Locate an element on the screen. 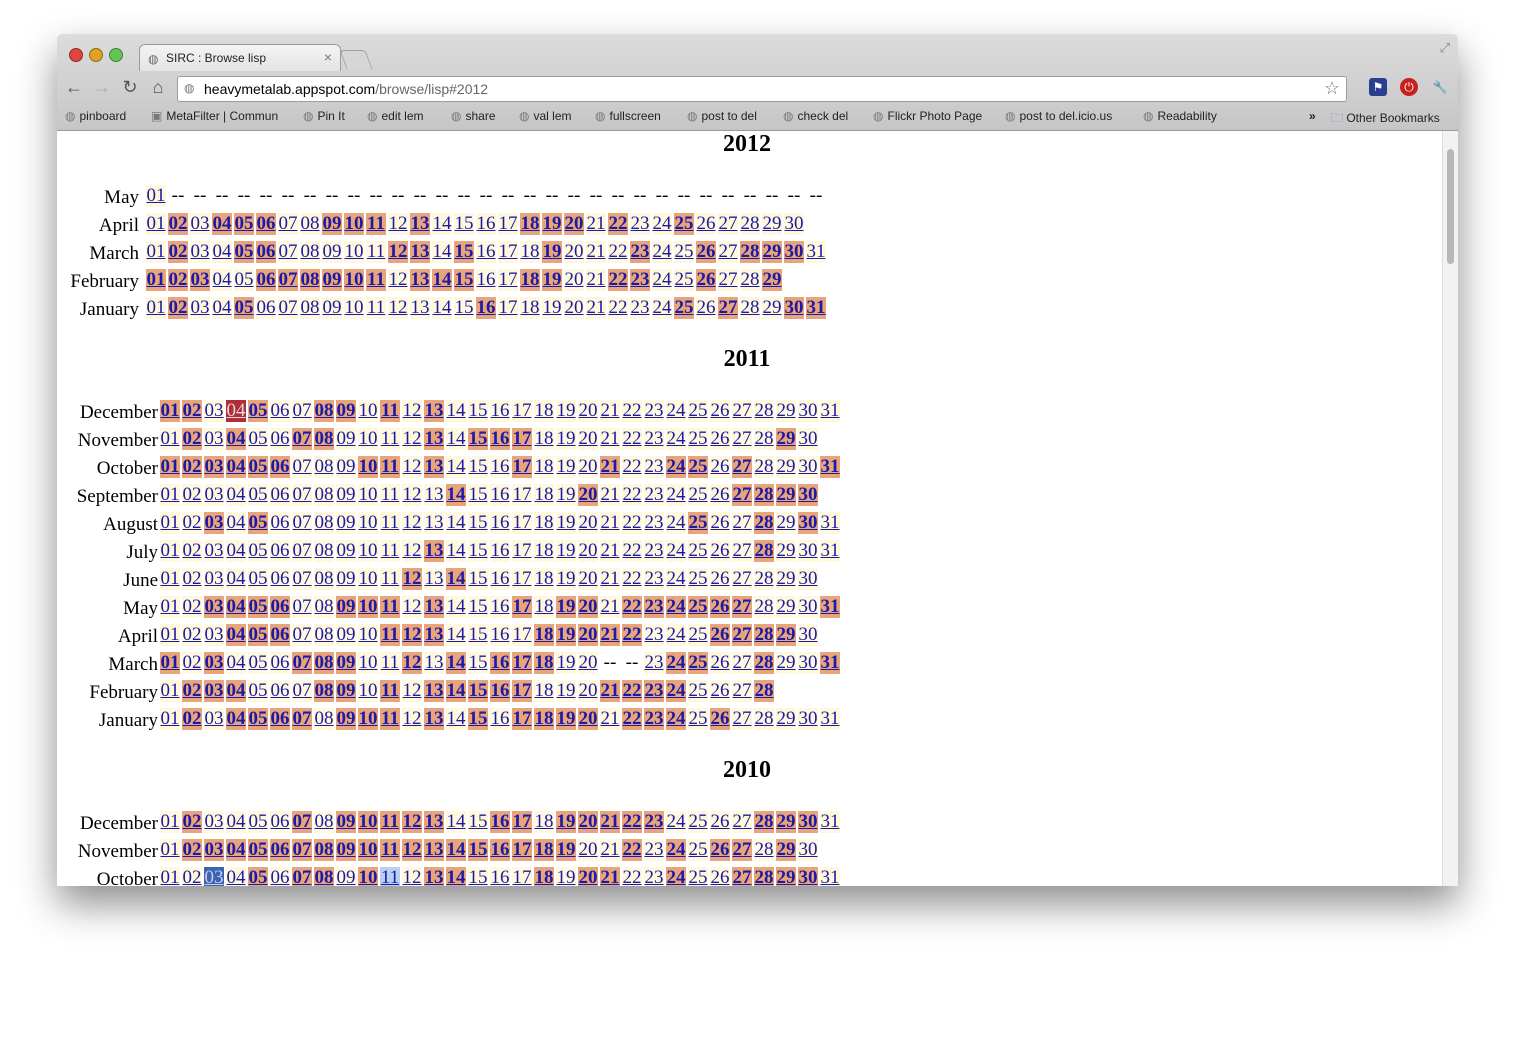 This screenshot has width=1515, height=1041. home-icon: ⌂ is located at coordinates (158, 87).